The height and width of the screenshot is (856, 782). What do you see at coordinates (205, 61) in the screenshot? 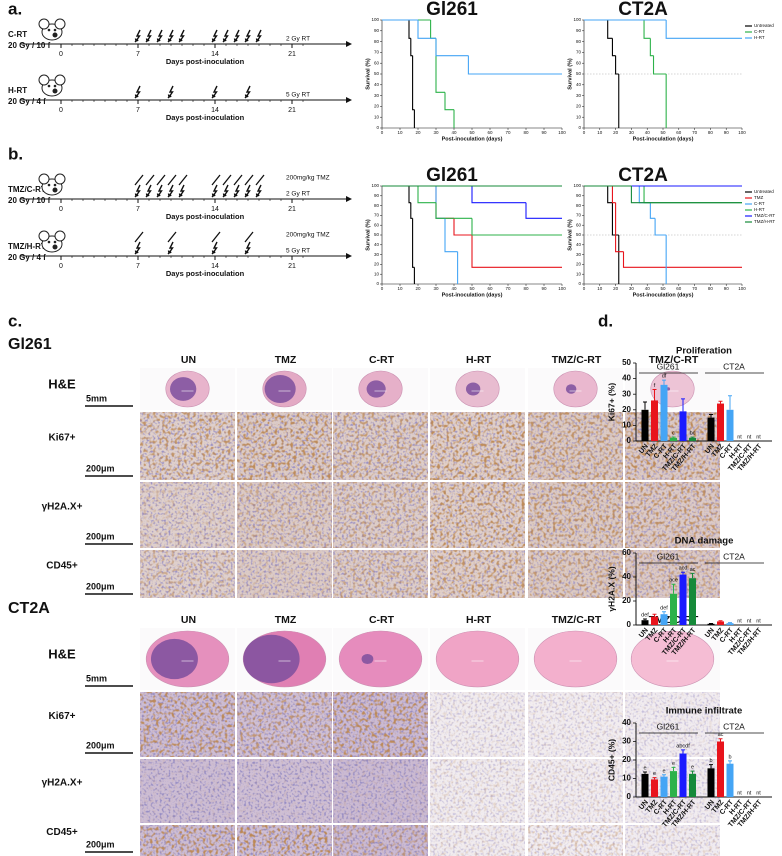
I see `timeline-axis-label: Days post-inoculation` at bounding box center [205, 61].